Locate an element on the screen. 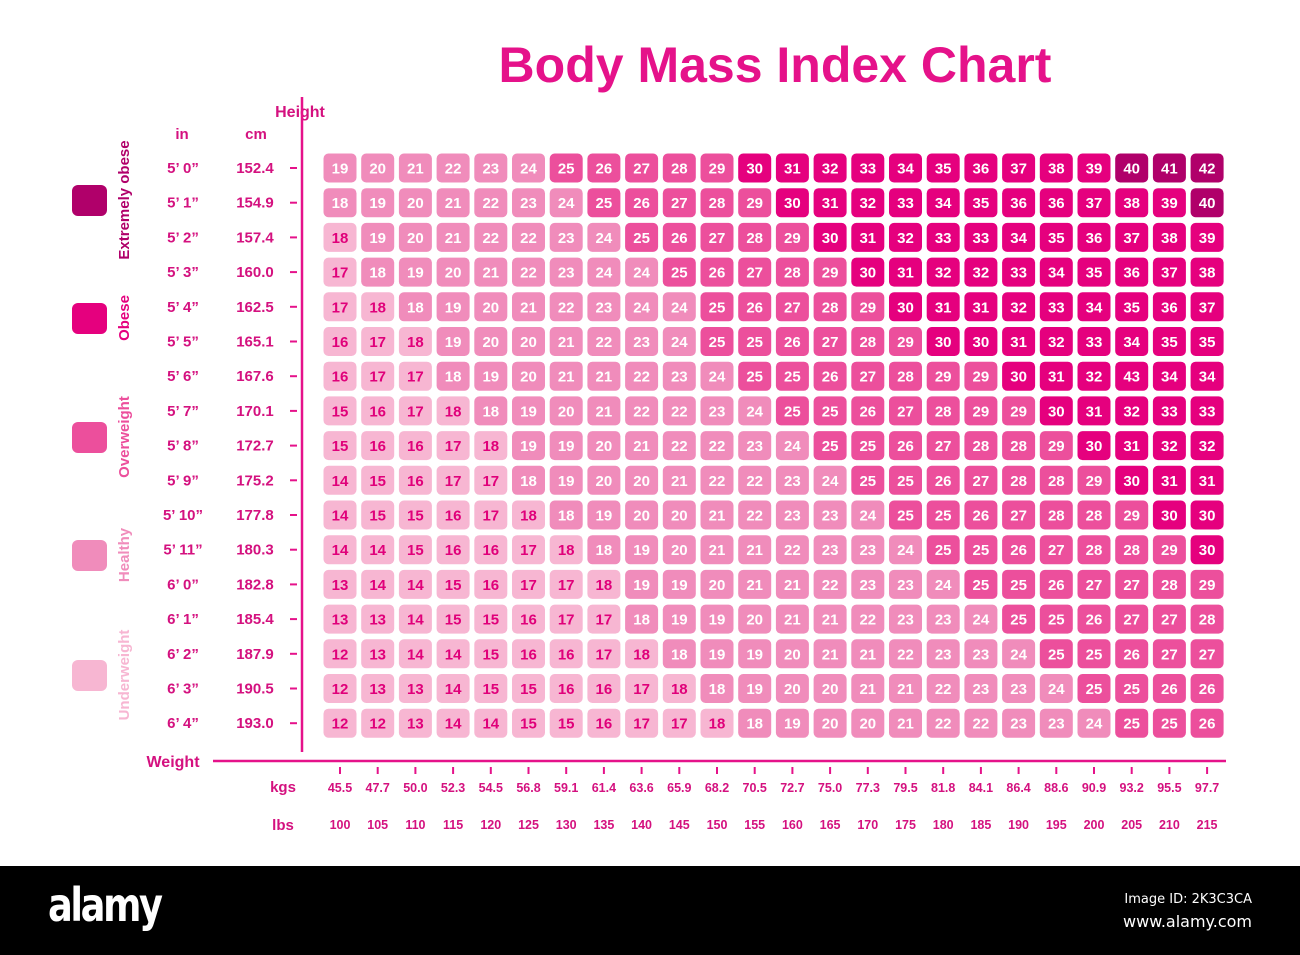  bmi-value: 30 is located at coordinates (981, 342).